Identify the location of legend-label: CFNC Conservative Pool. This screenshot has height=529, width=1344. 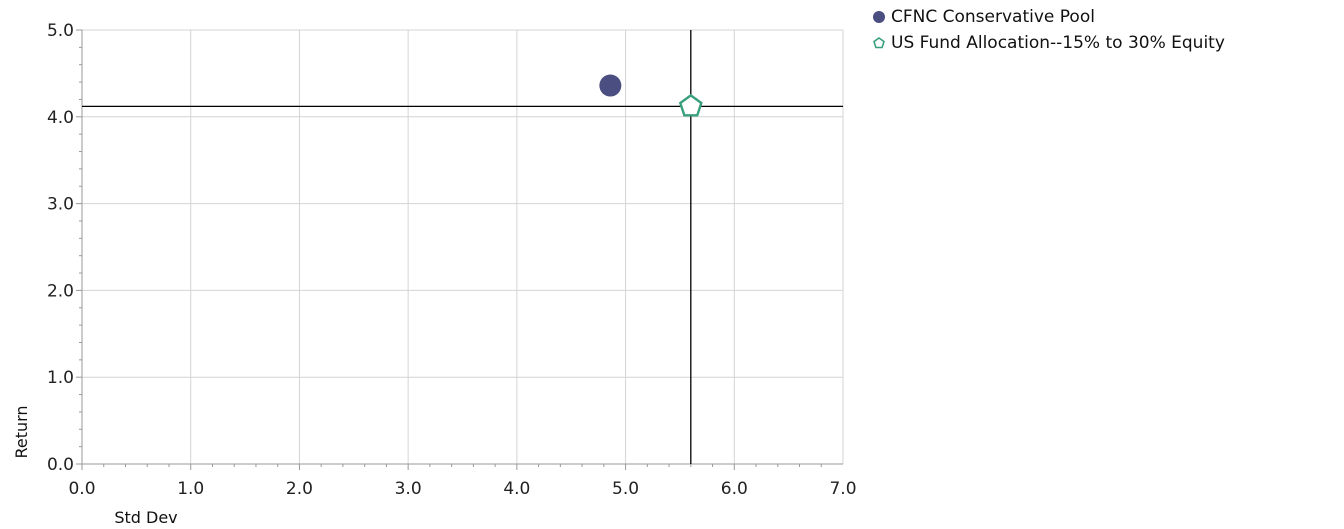
(993, 17).